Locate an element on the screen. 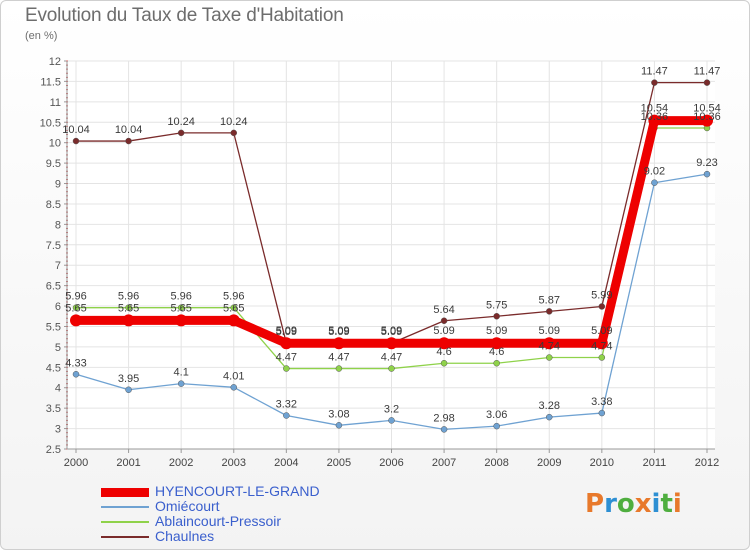 This screenshot has height=550, width=750. x-tick-label: 2010 is located at coordinates (602, 463).